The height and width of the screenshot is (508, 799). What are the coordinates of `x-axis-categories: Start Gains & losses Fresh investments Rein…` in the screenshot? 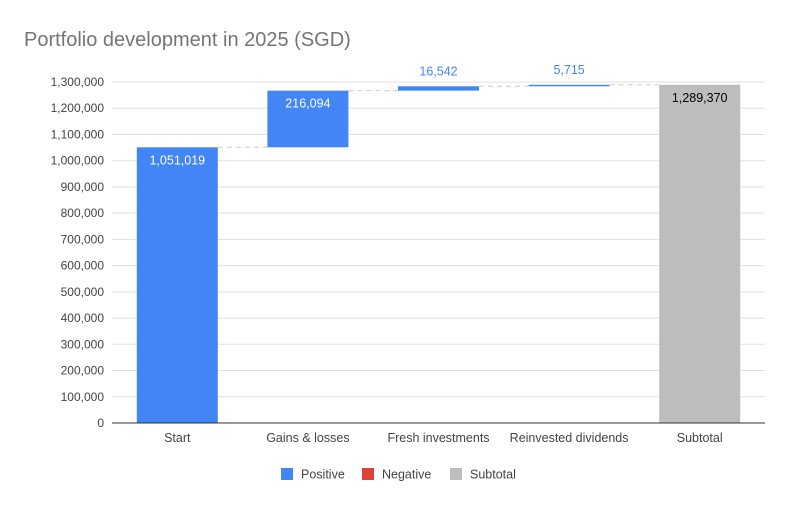 It's located at (443, 438).